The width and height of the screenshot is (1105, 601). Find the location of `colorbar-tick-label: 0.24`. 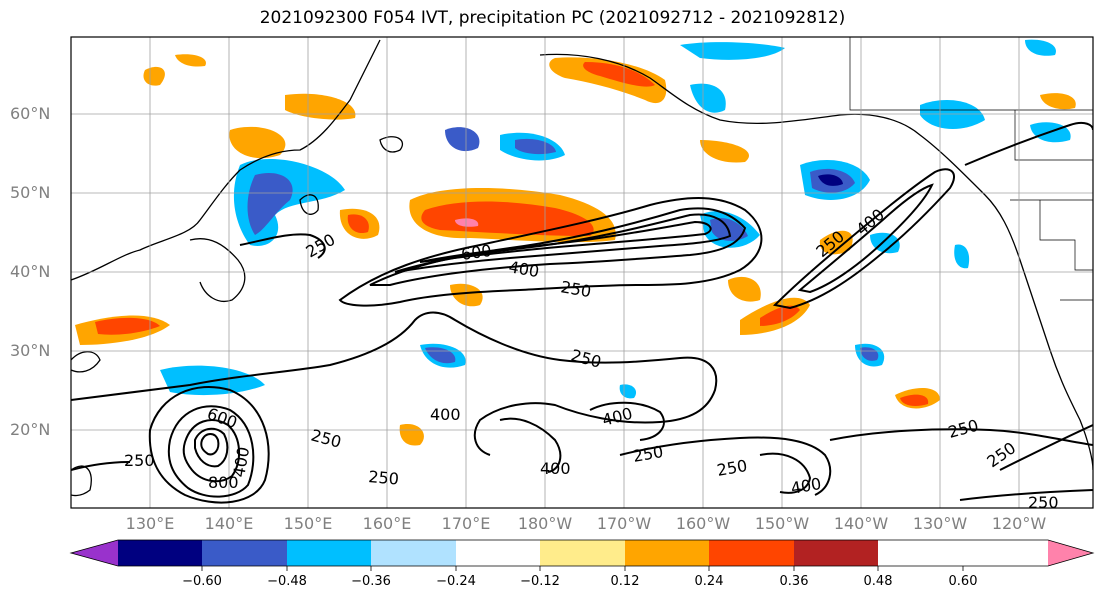

colorbar-tick-label: 0.24 is located at coordinates (709, 581).